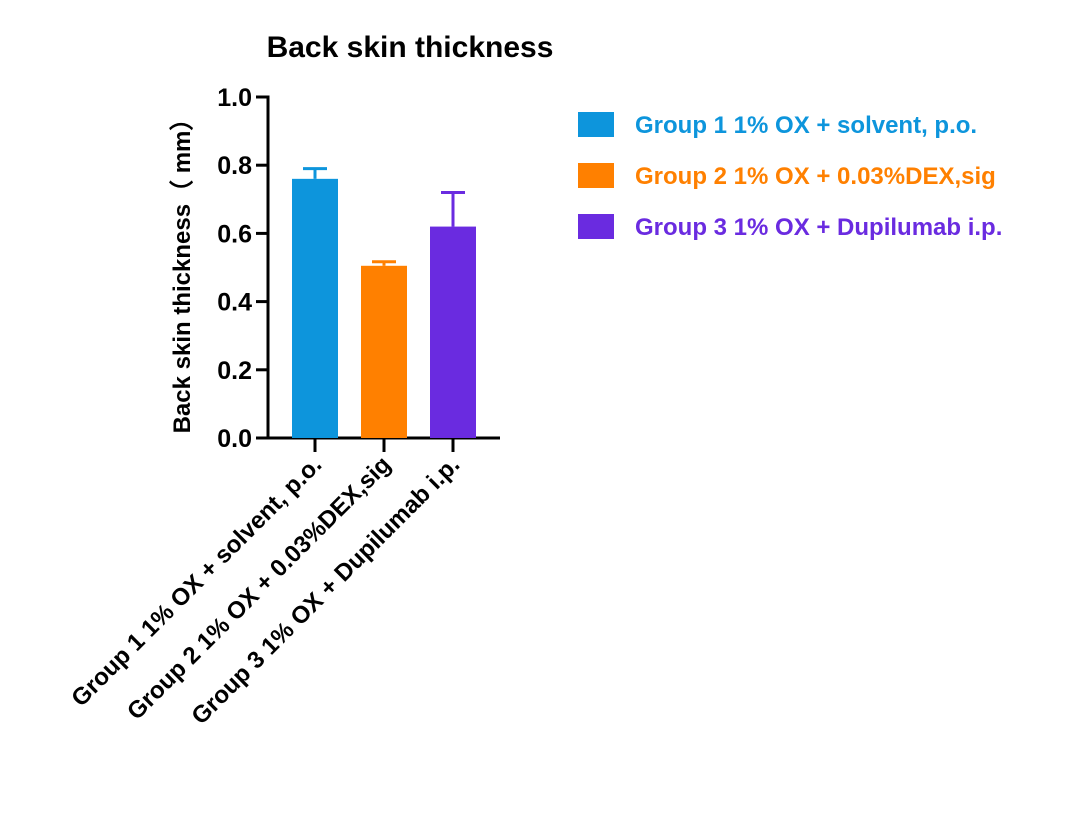 The height and width of the screenshot is (817, 1089). What do you see at coordinates (818, 227) in the screenshot?
I see `legend-label: Group 3 1% OX + Dupilumab i.p.` at bounding box center [818, 227].